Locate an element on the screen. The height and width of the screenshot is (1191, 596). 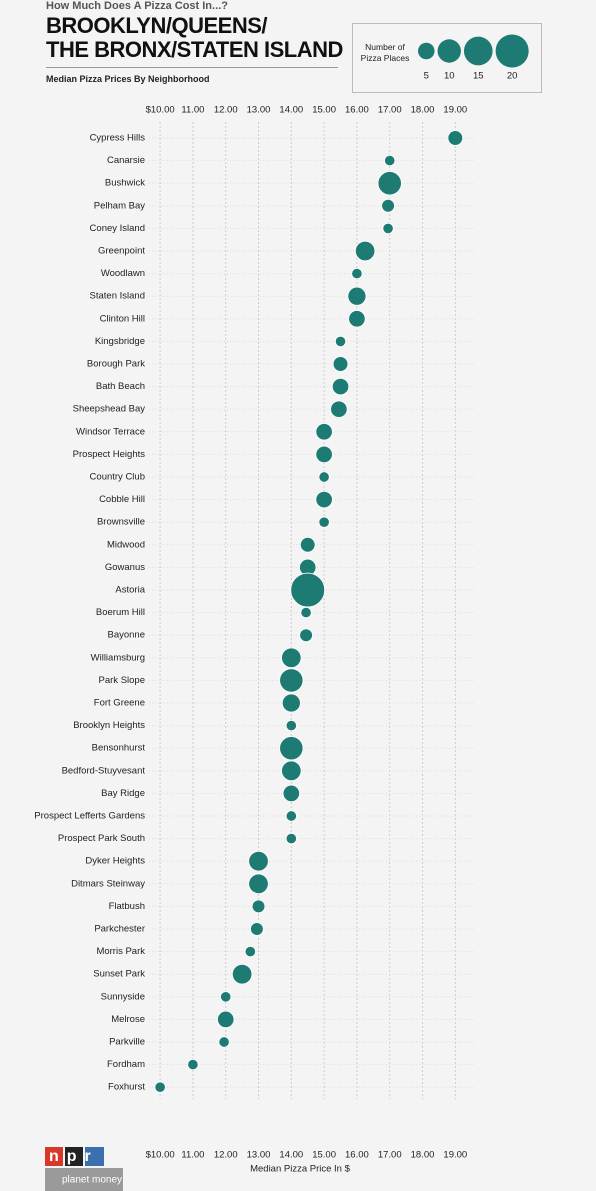
row-label: Bath Beach is located at coordinates (120, 386).